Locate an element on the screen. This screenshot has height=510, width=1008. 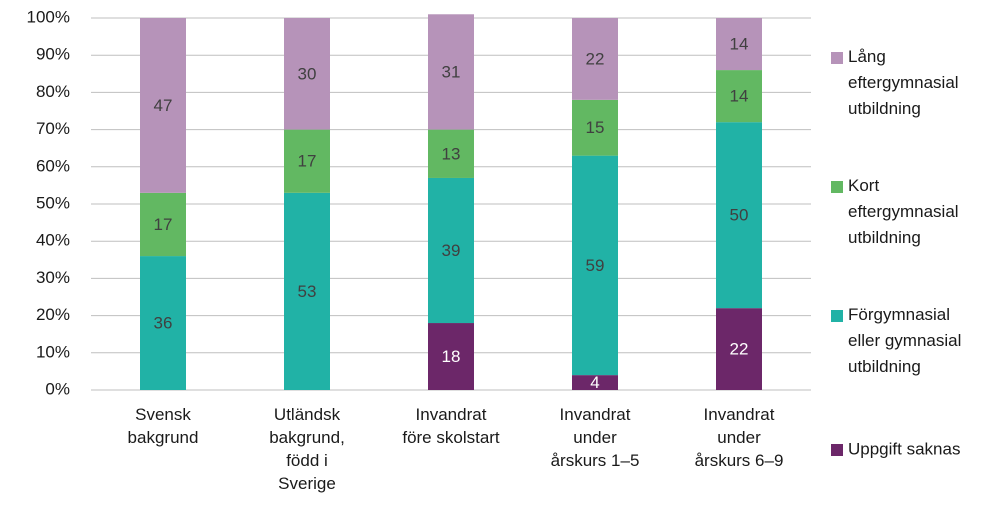
data-label: 31 is located at coordinates (451, 71).